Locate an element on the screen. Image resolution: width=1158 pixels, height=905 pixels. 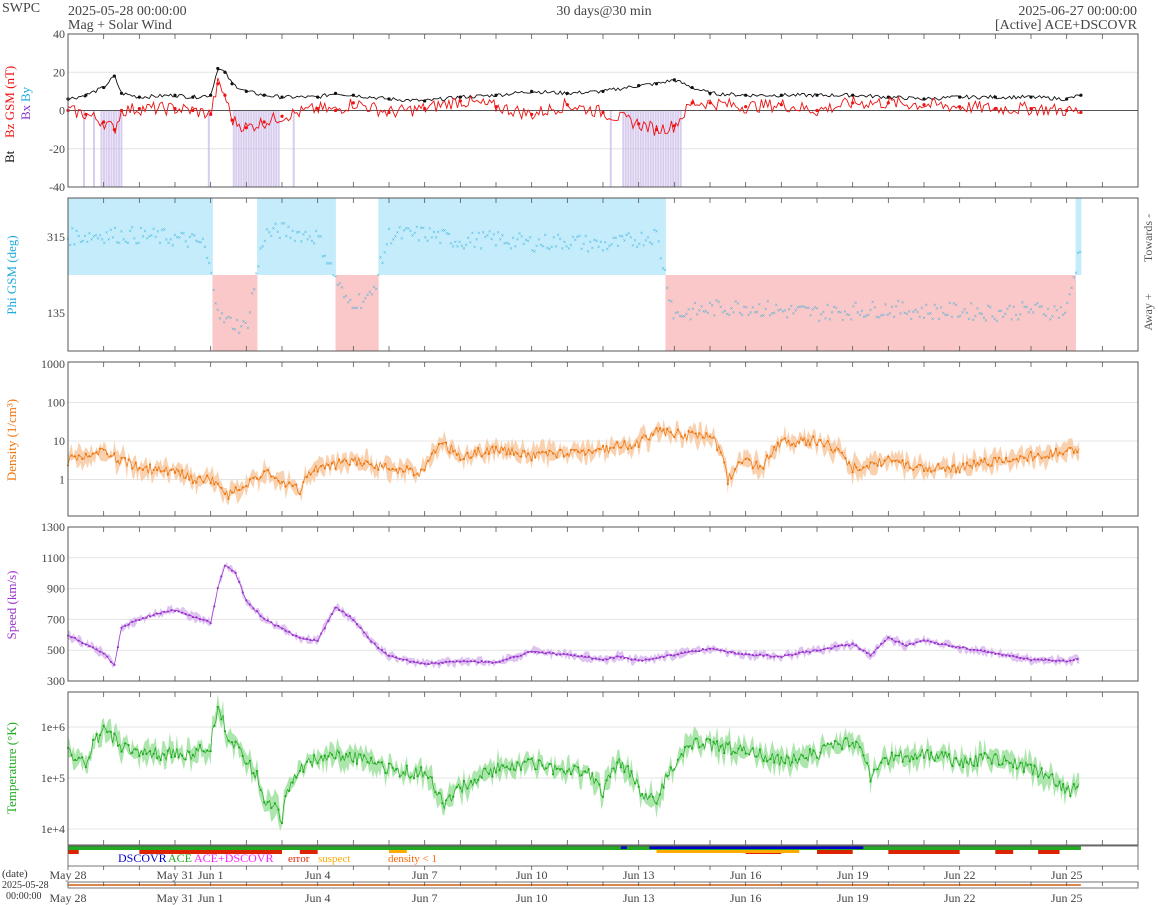
span-label: 30 days@30 min is located at coordinates (603, 11).